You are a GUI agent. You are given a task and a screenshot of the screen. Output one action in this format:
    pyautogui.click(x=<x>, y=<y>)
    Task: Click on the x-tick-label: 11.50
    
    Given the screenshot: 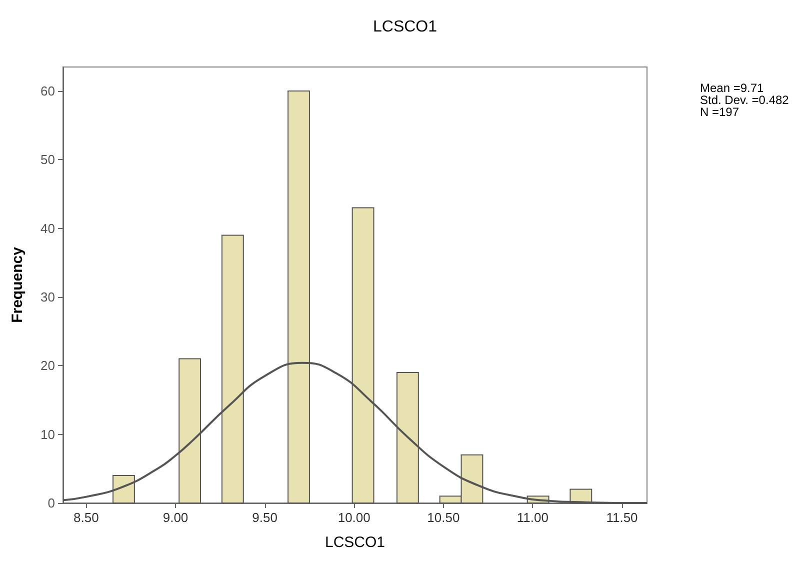 What is the action you would take?
    pyautogui.click(x=622, y=517)
    